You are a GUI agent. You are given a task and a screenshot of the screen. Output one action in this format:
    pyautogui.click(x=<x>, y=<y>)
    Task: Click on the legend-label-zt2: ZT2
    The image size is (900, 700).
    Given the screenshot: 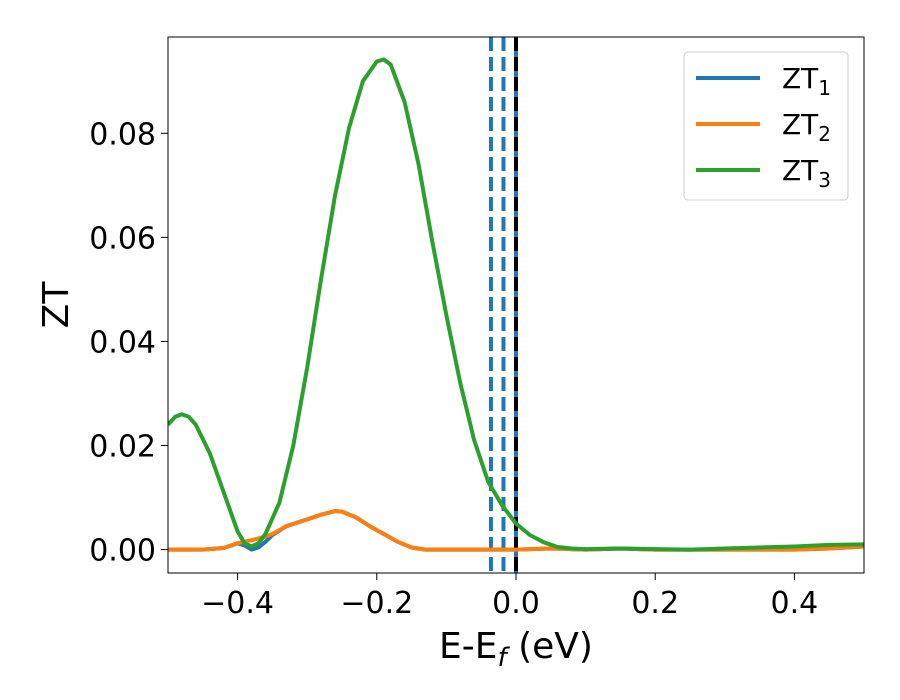 What is the action you would take?
    pyautogui.click(x=806, y=127)
    